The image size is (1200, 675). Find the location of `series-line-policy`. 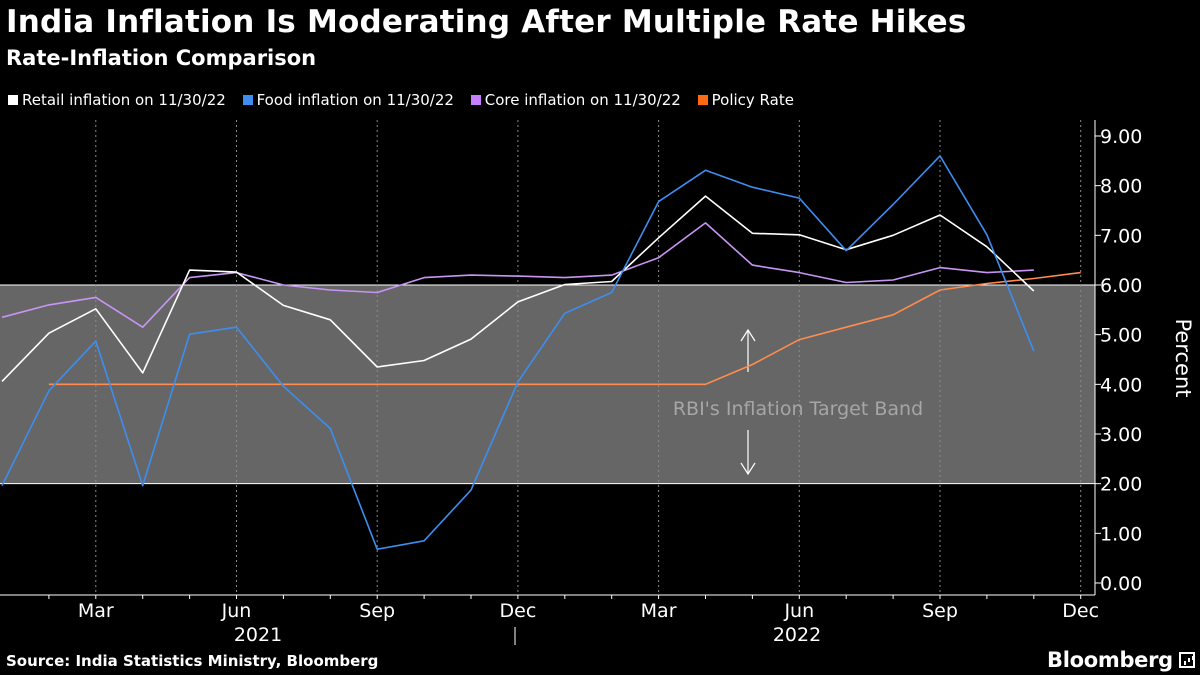

series-line-policy is located at coordinates (564, 328).